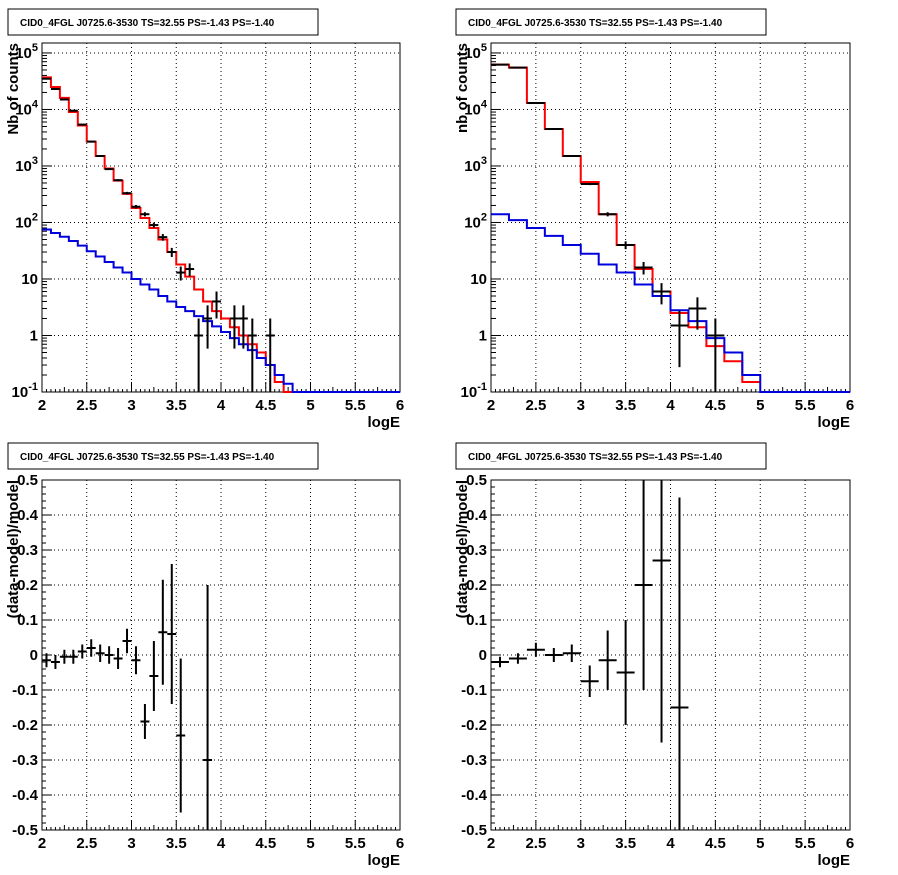 Image resolution: width=898 pixels, height=875 pixels. I want to click on y-tick-label: 10⁻¹, so click(25, 391).